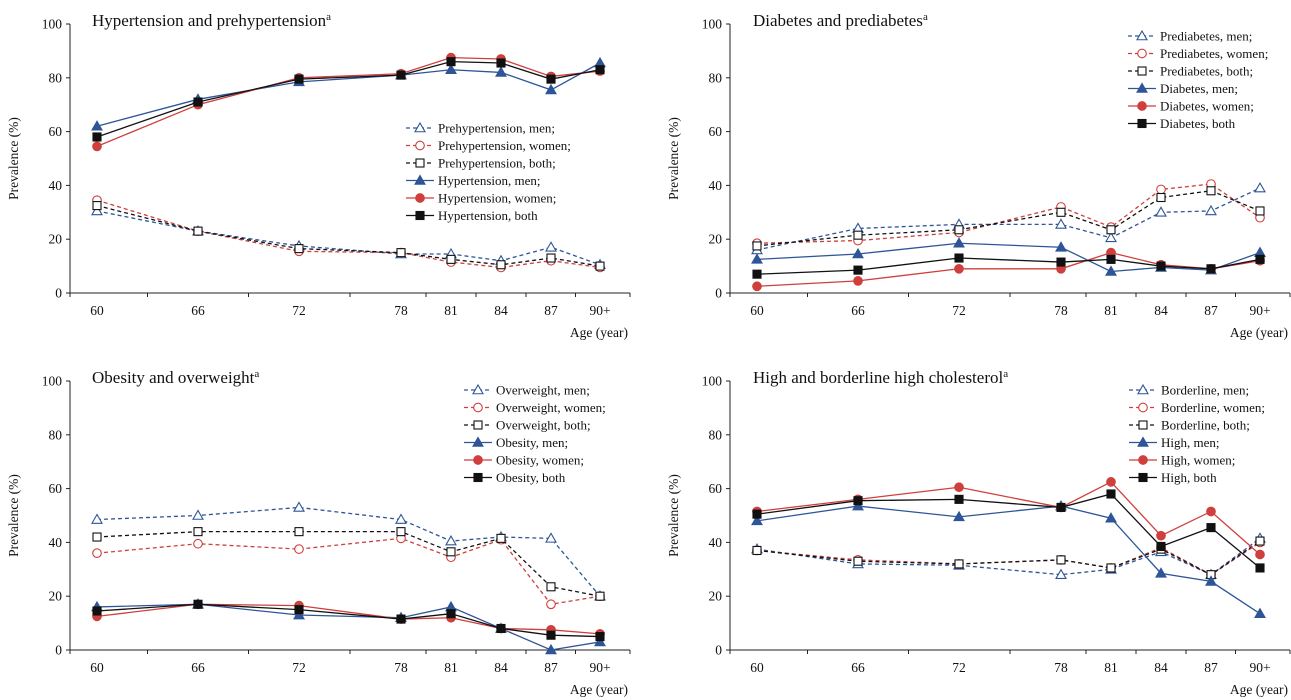 The height and width of the screenshot is (700, 1291). What do you see at coordinates (299, 667) in the screenshot?
I see `x-tick-label: 72` at bounding box center [299, 667].